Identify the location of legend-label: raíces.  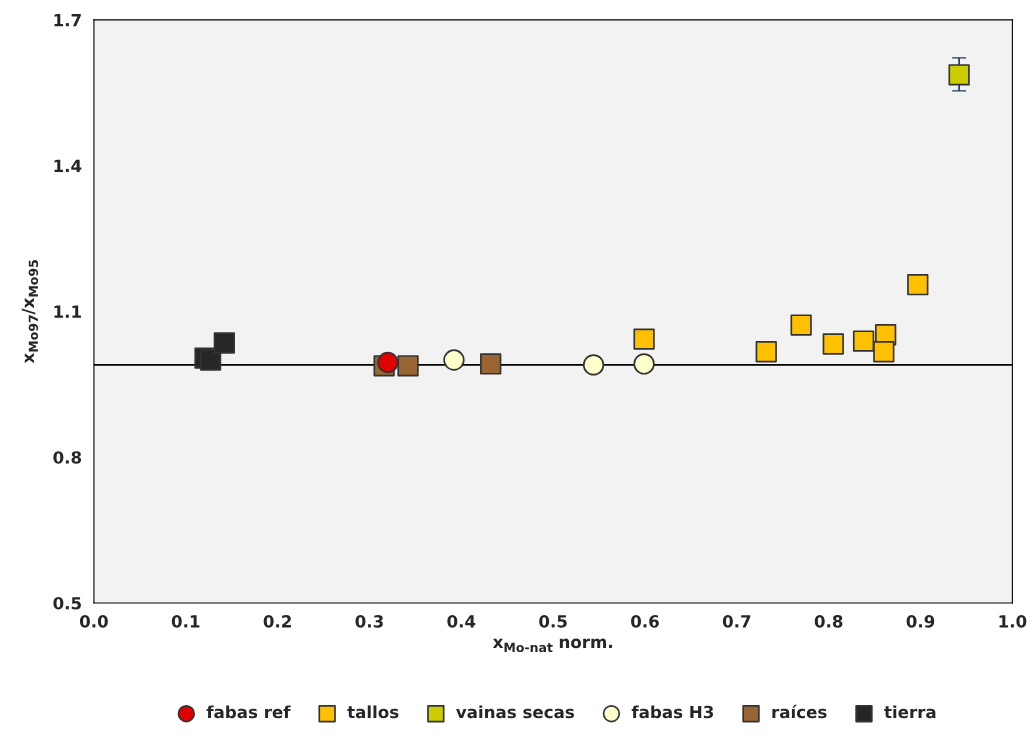
(799, 711).